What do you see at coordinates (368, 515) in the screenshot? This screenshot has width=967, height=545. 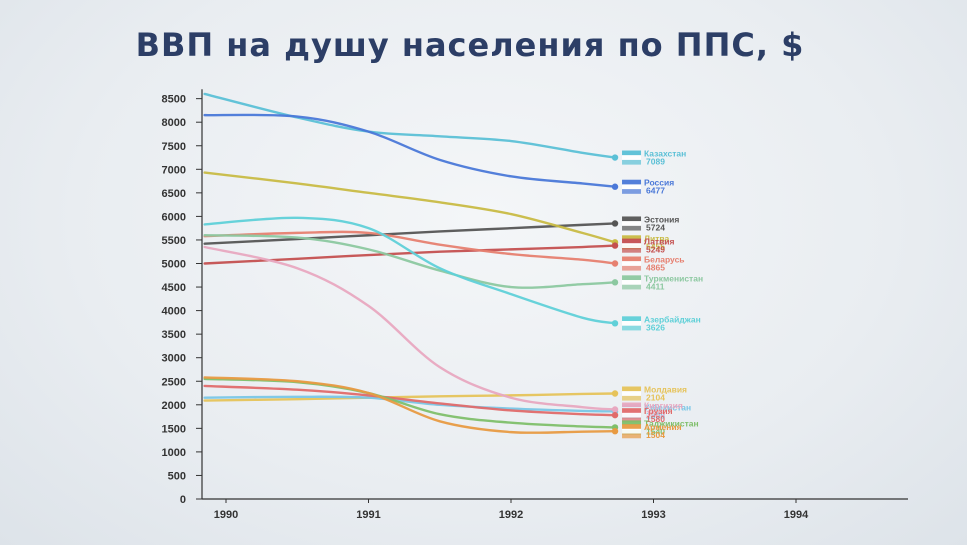 I see `x-tick-label: 1991` at bounding box center [368, 515].